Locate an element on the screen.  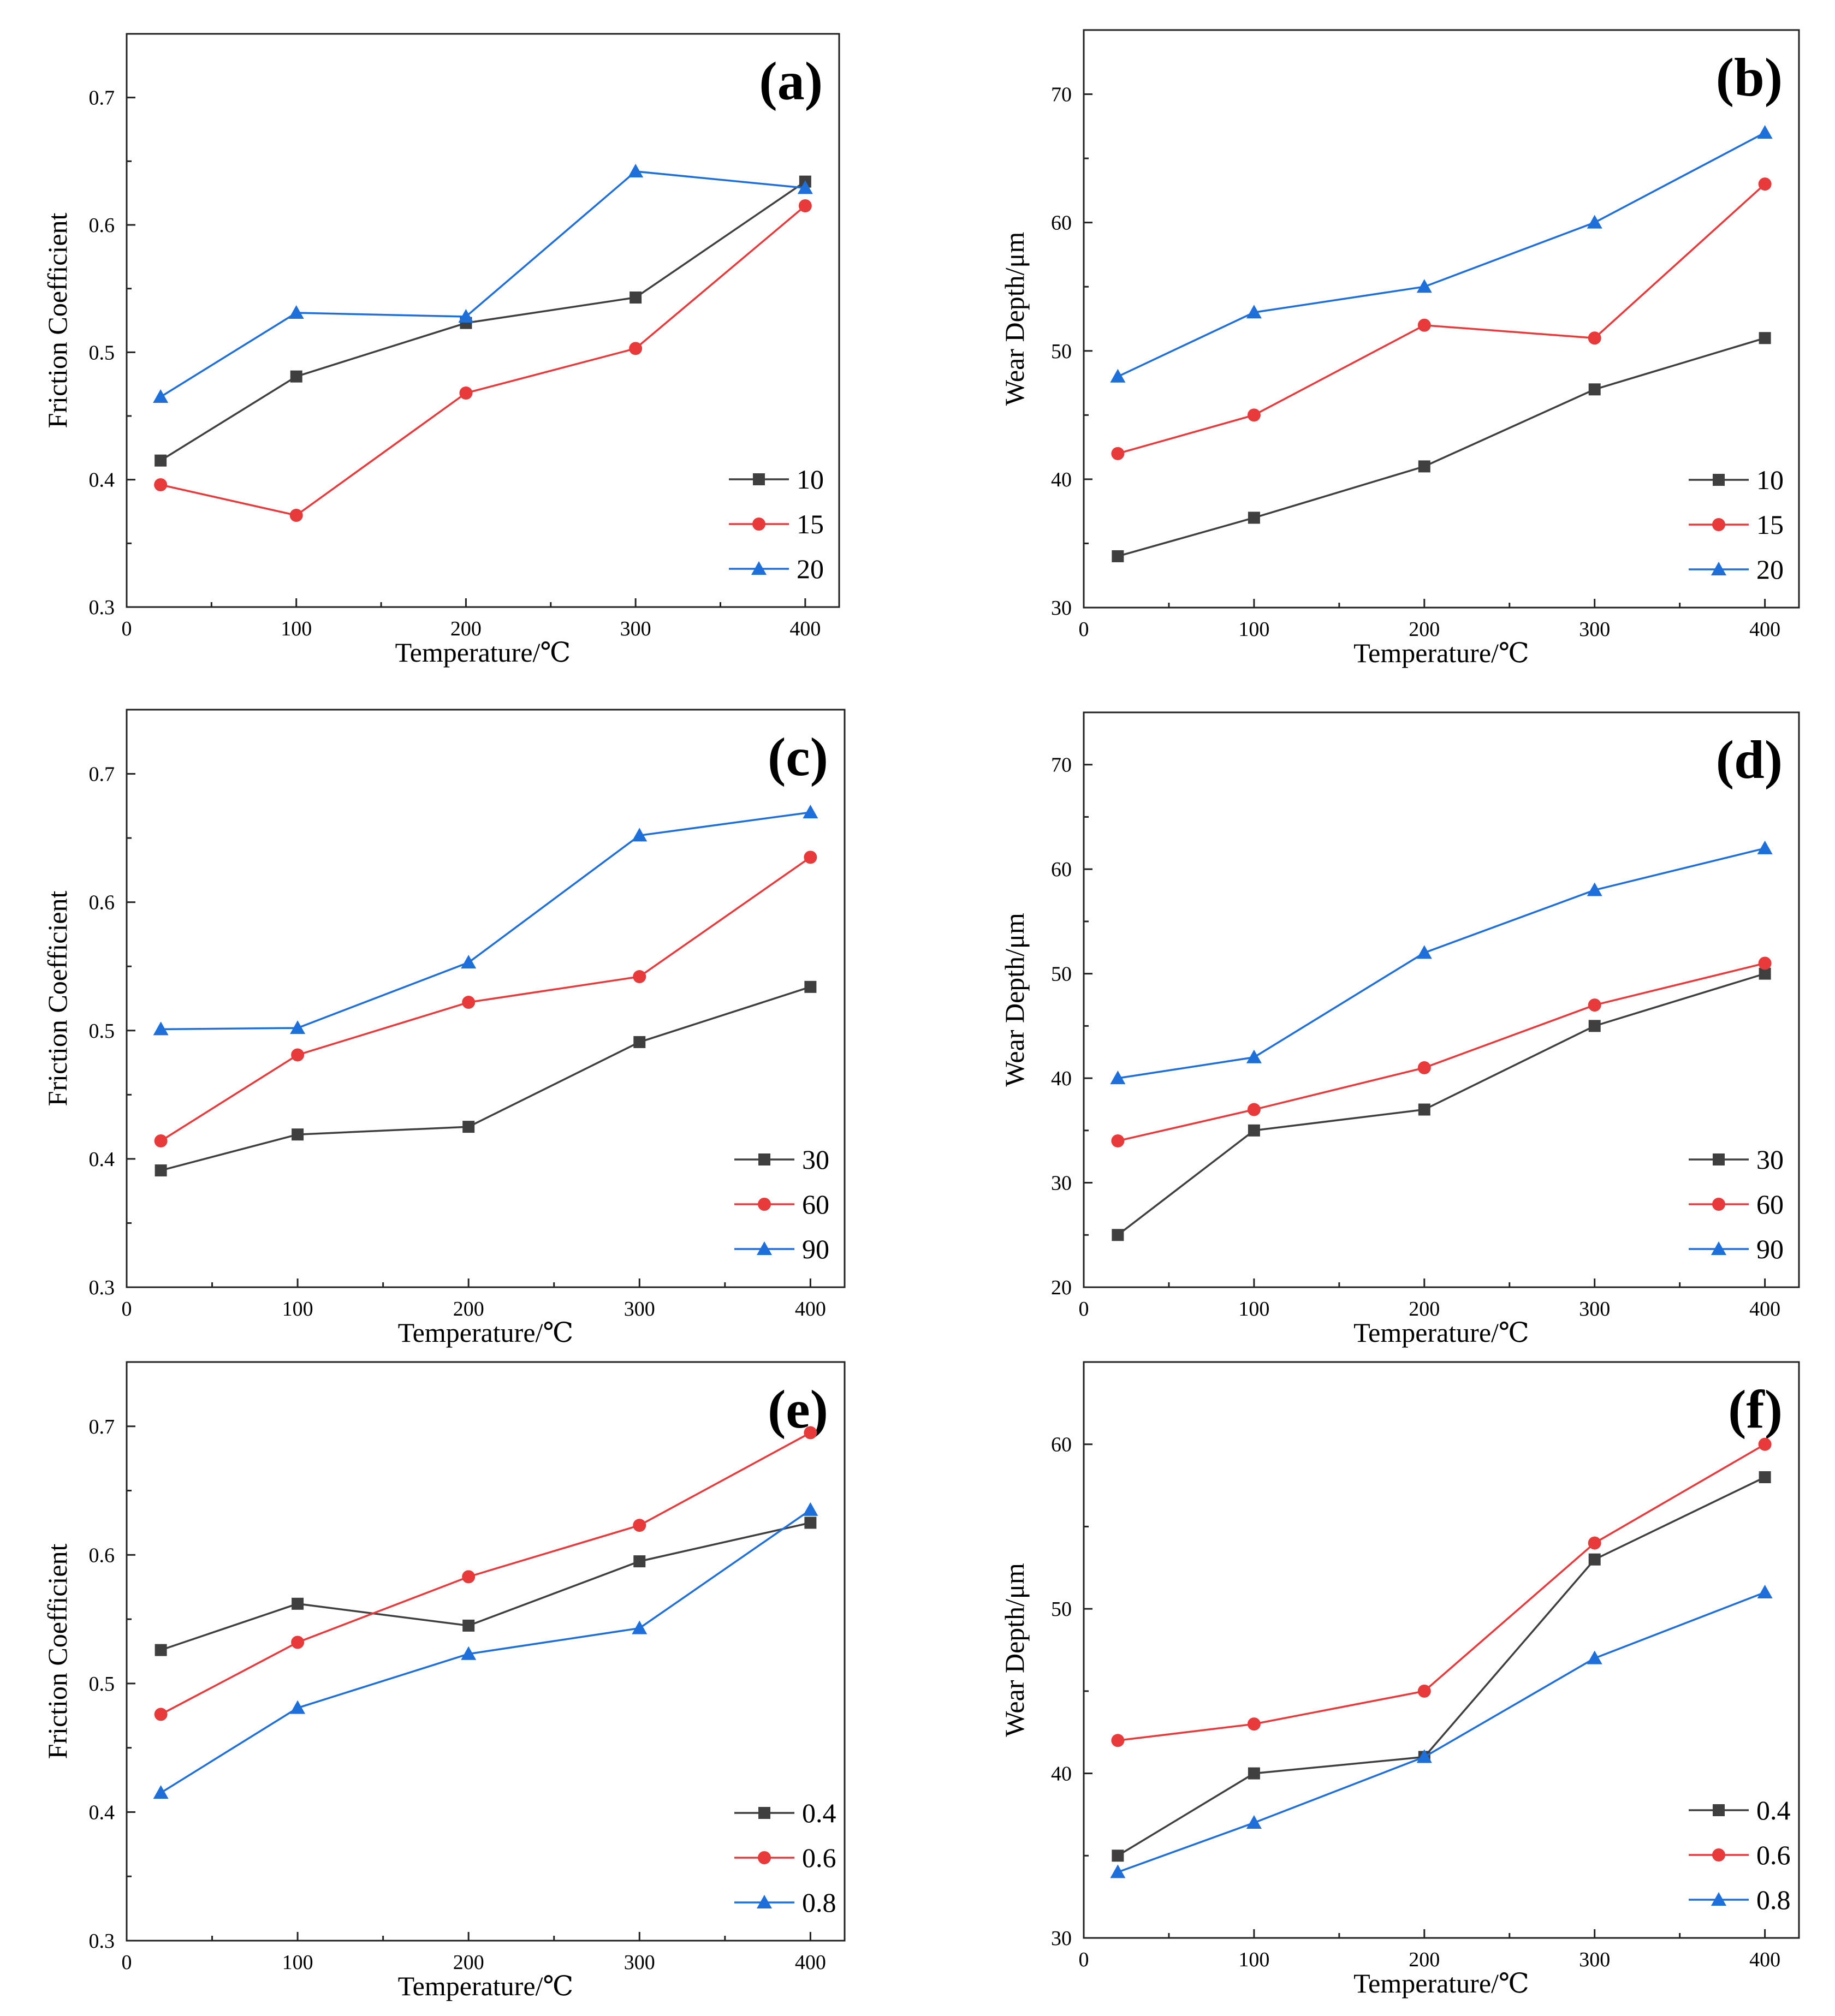
legend-label: 60 is located at coordinates (1770, 1204).